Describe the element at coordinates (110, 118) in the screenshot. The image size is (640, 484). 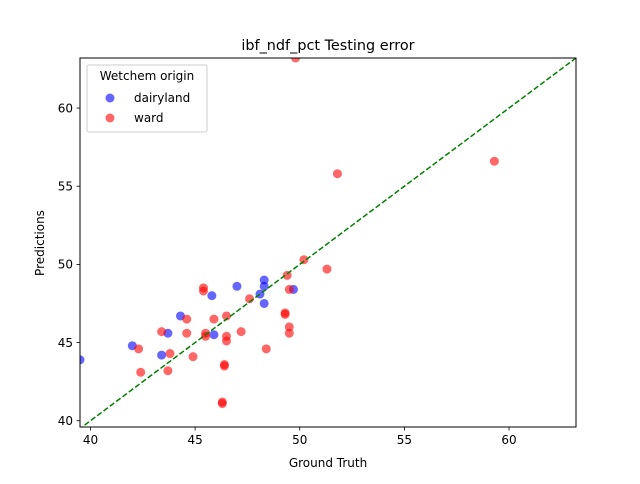
I see `legend-marker-ward` at that location.